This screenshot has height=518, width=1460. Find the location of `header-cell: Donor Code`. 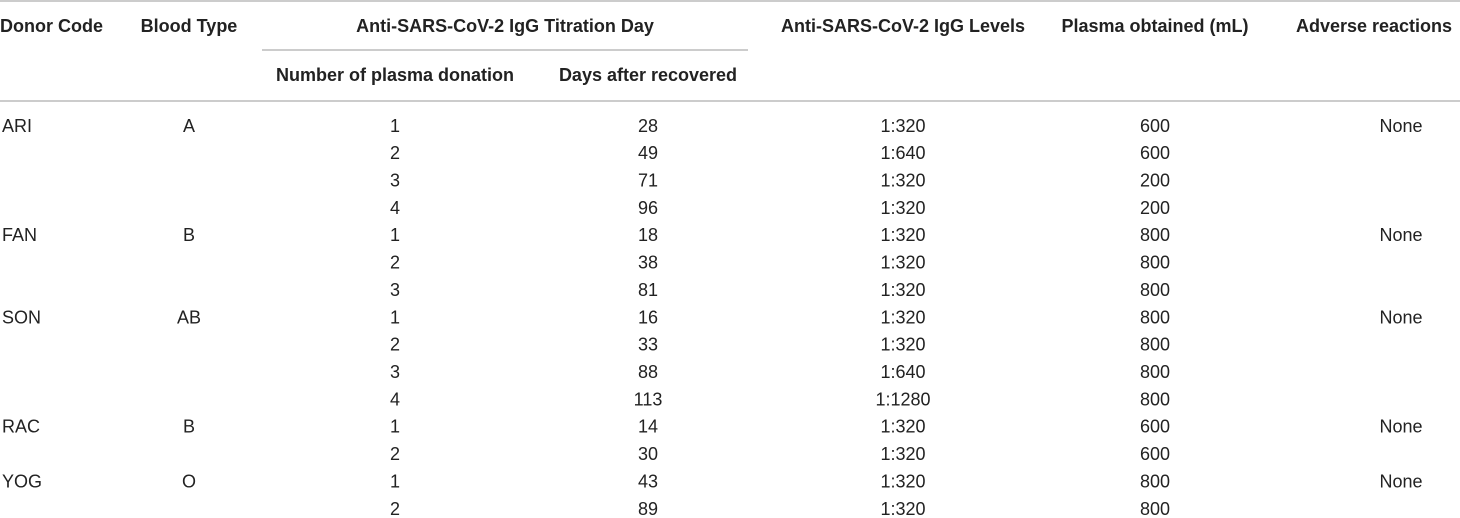

header-cell: Donor Code is located at coordinates (51, 26).